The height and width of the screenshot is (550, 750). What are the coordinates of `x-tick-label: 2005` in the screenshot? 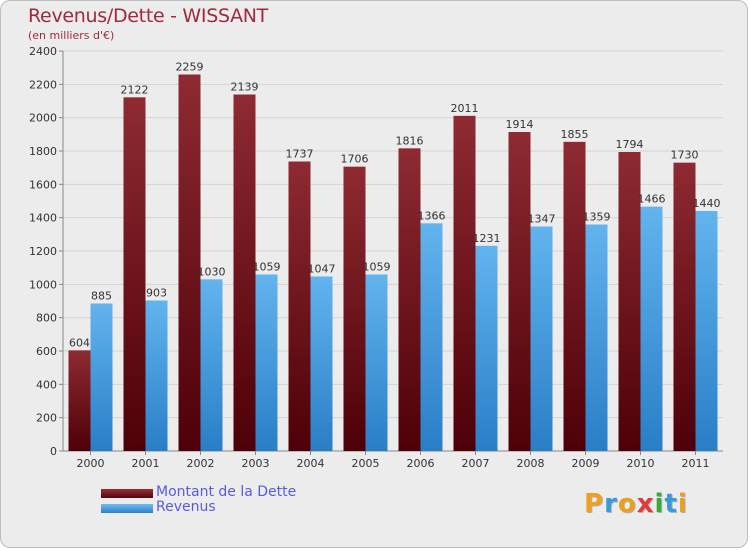 It's located at (366, 463).